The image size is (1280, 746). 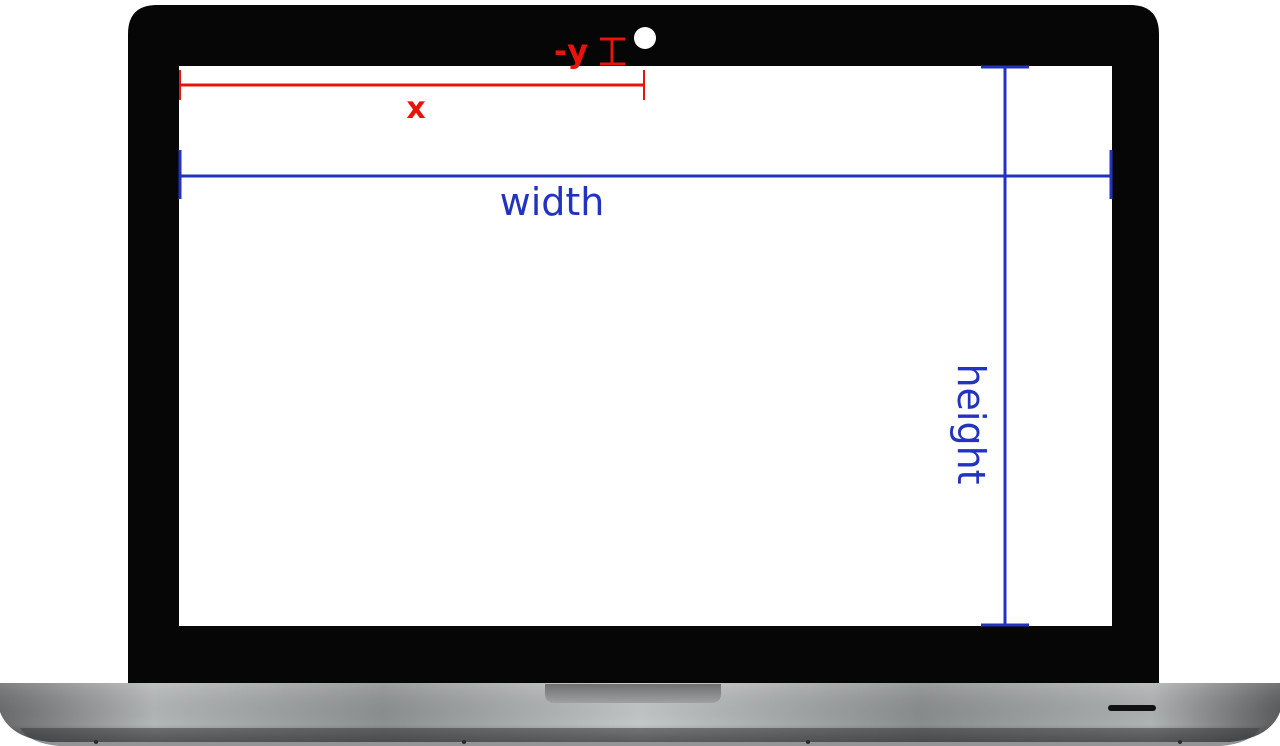 I want to click on height-label: height, so click(x=971, y=423).